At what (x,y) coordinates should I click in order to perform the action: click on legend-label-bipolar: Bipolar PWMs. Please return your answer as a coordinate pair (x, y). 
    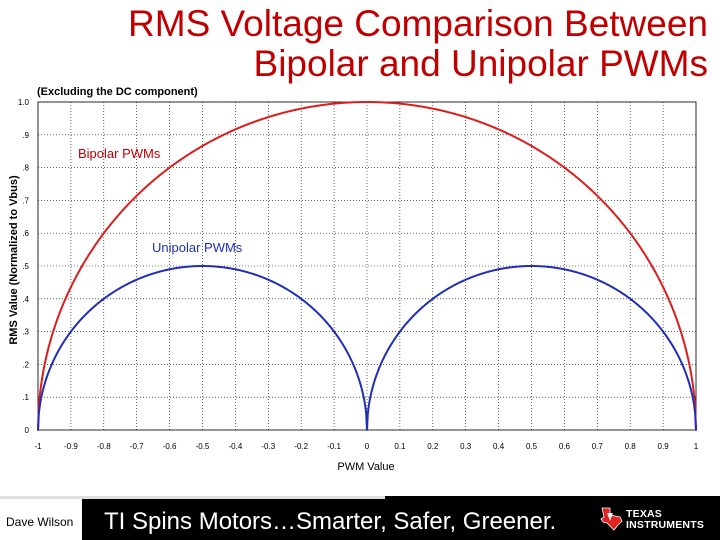
    Looking at the image, I should click on (119, 153).